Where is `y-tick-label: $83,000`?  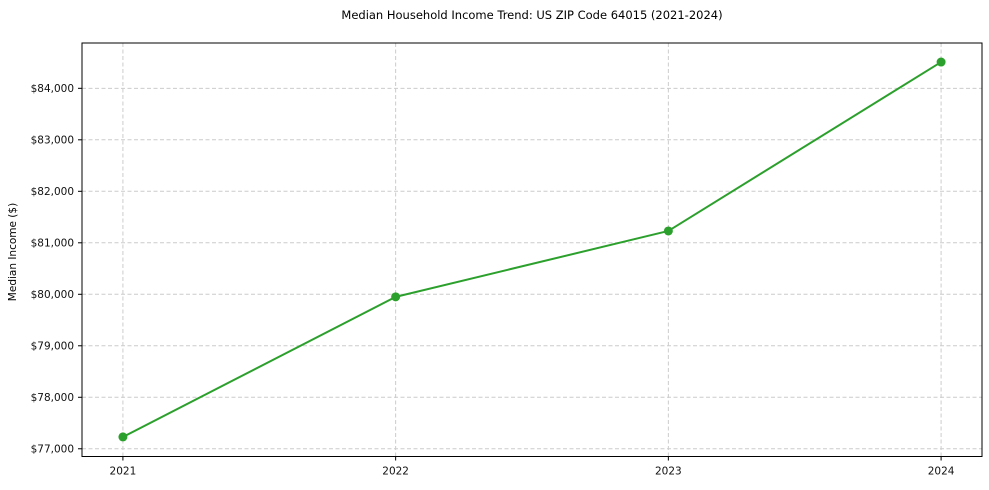
y-tick-label: $83,000 is located at coordinates (52, 140).